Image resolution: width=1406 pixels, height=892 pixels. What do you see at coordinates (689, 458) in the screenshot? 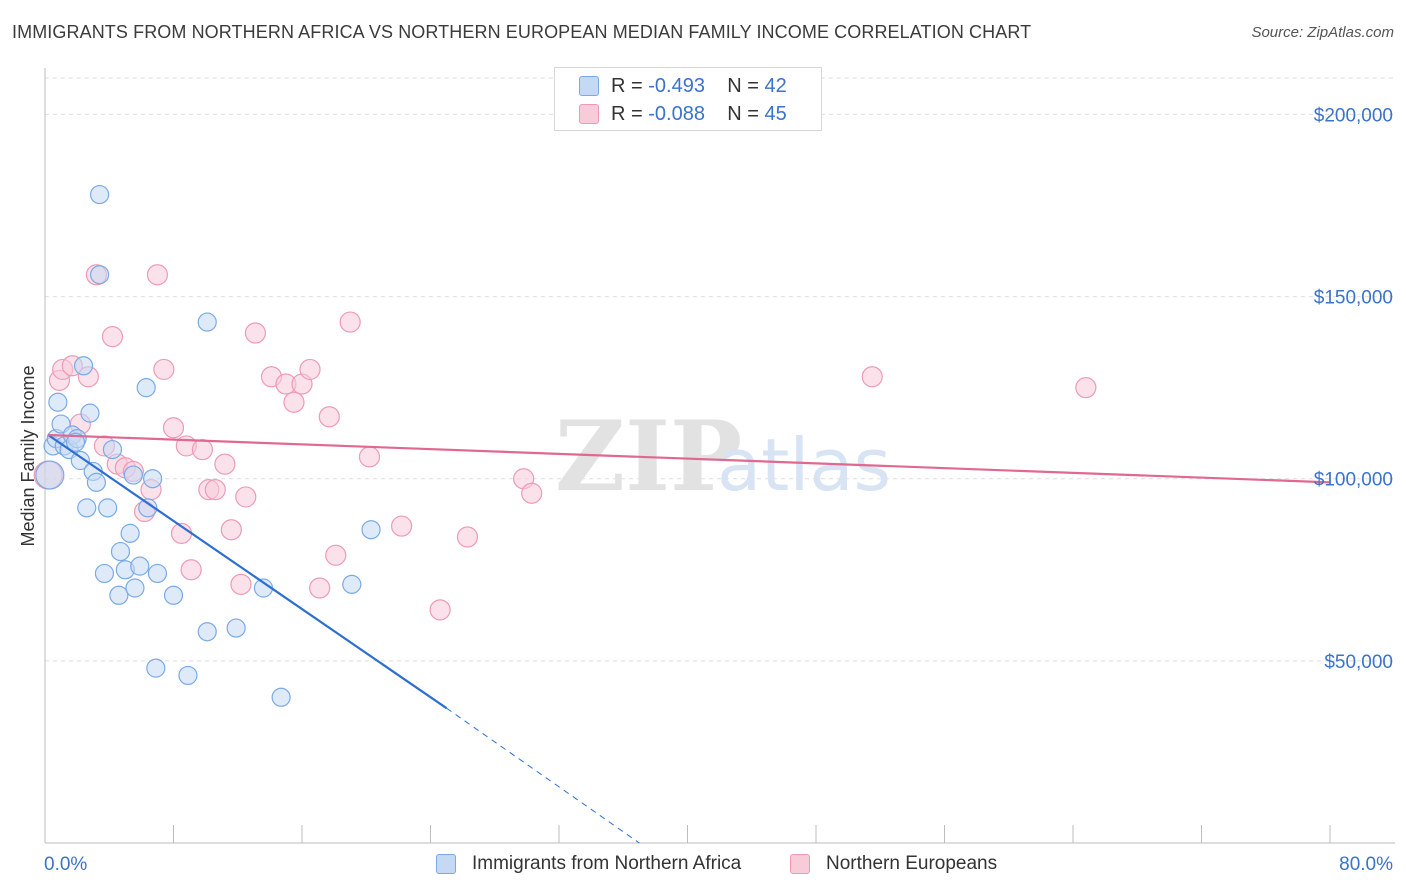
I see `trend-northern-europeans` at bounding box center [689, 458].